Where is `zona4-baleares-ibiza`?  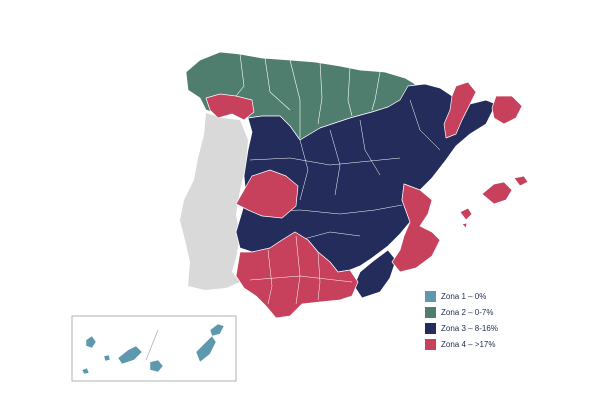 zona4-baleares-ibiza is located at coordinates (466, 214).